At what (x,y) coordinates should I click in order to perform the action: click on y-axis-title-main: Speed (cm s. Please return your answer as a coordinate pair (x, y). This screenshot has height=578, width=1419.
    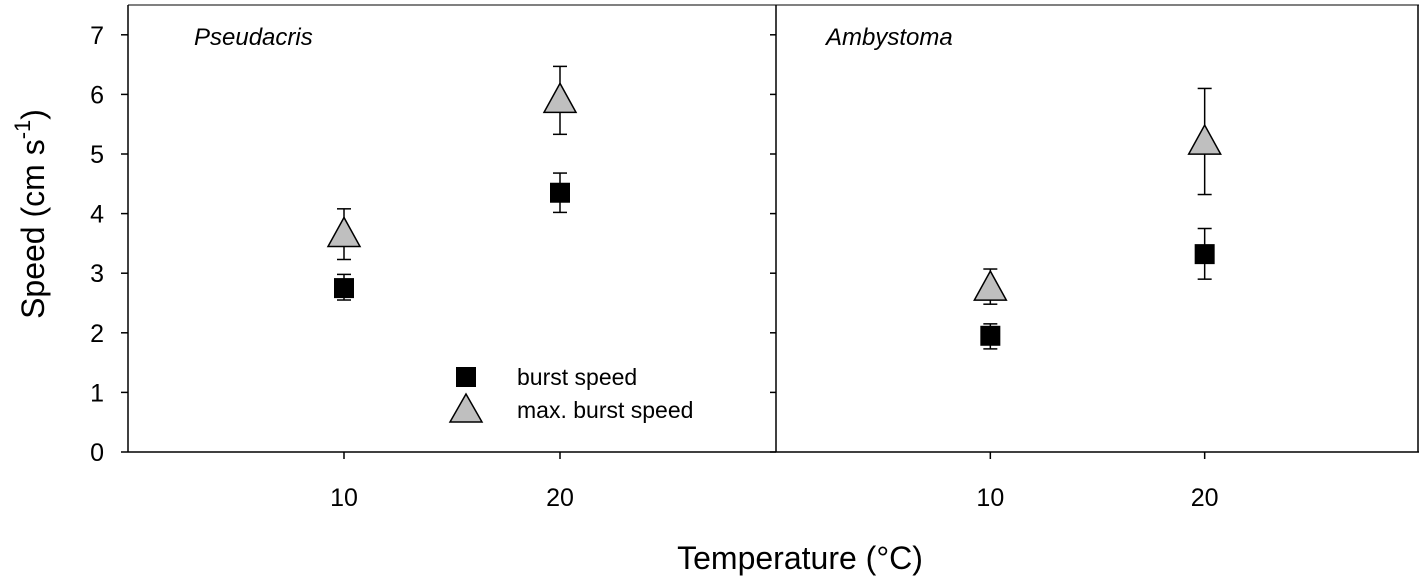
    Looking at the image, I should click on (33, 229).